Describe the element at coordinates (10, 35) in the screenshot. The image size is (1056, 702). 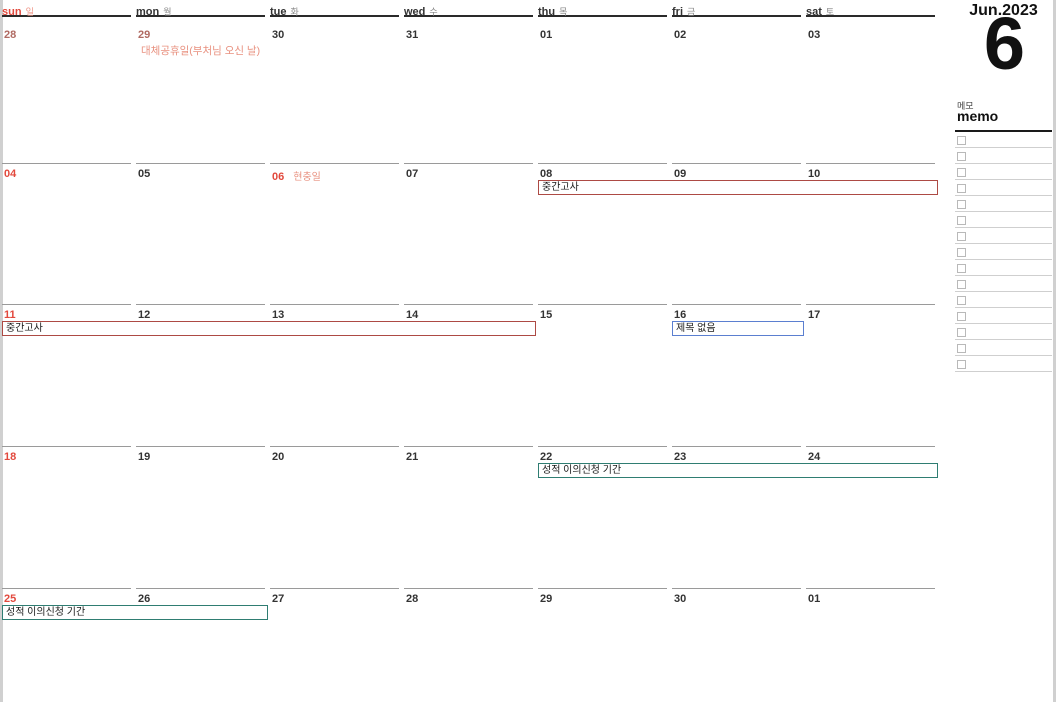
I see `day-number: 28` at that location.